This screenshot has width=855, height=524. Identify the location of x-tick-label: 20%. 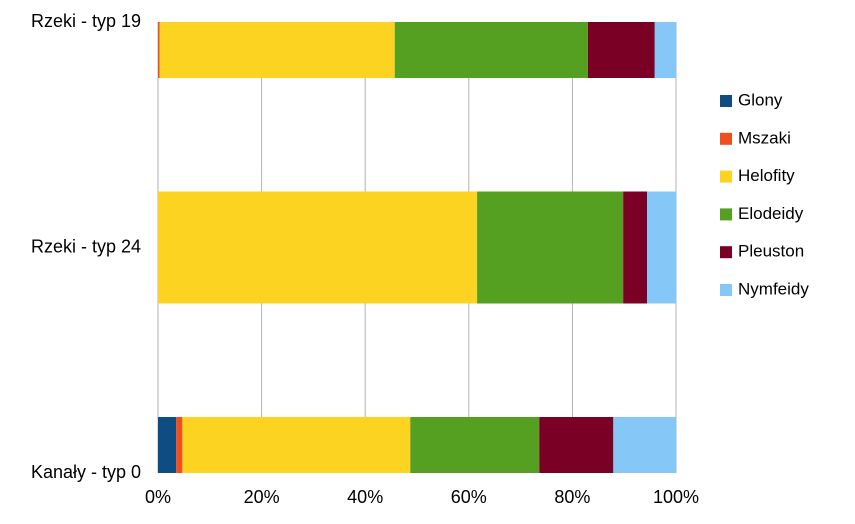
(262, 497).